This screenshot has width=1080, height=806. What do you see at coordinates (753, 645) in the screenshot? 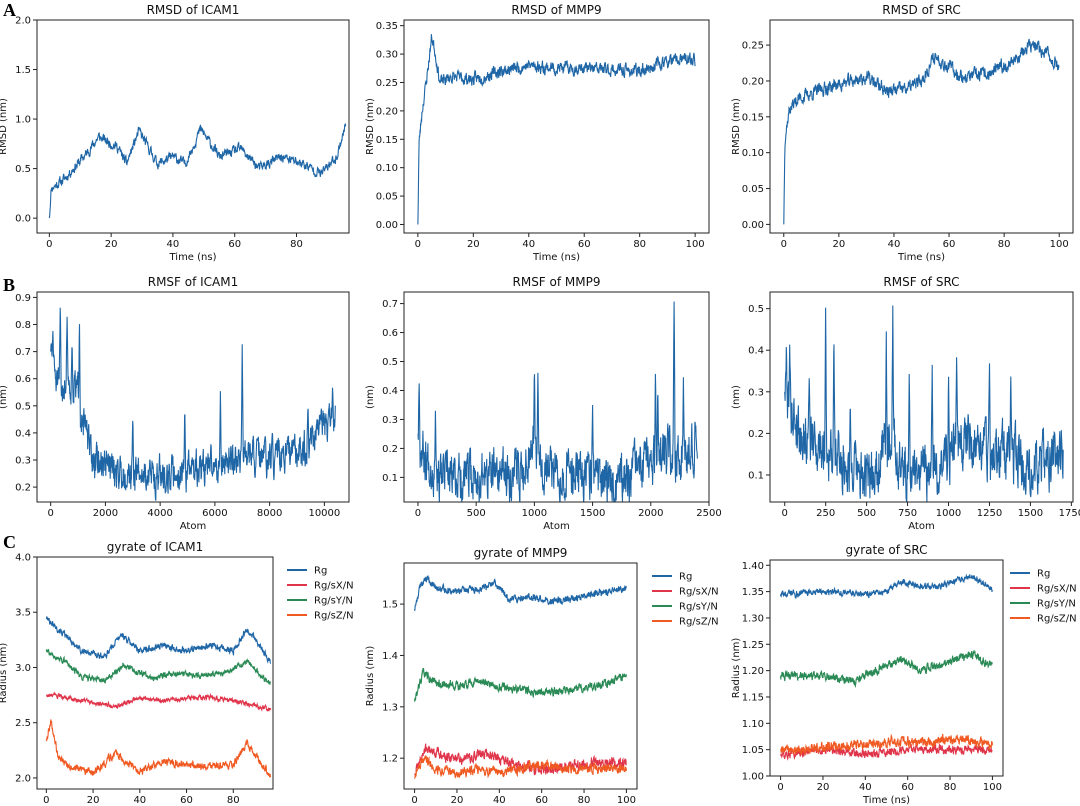
I see `y-tick-label: 1.25` at bounding box center [753, 645].